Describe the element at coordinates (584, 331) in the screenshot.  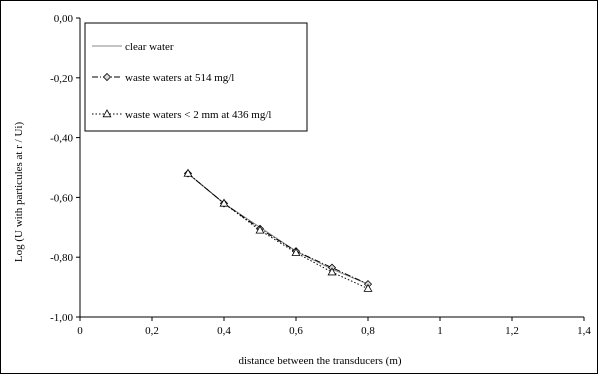
I see `x-tick-label: 1,4` at that location.